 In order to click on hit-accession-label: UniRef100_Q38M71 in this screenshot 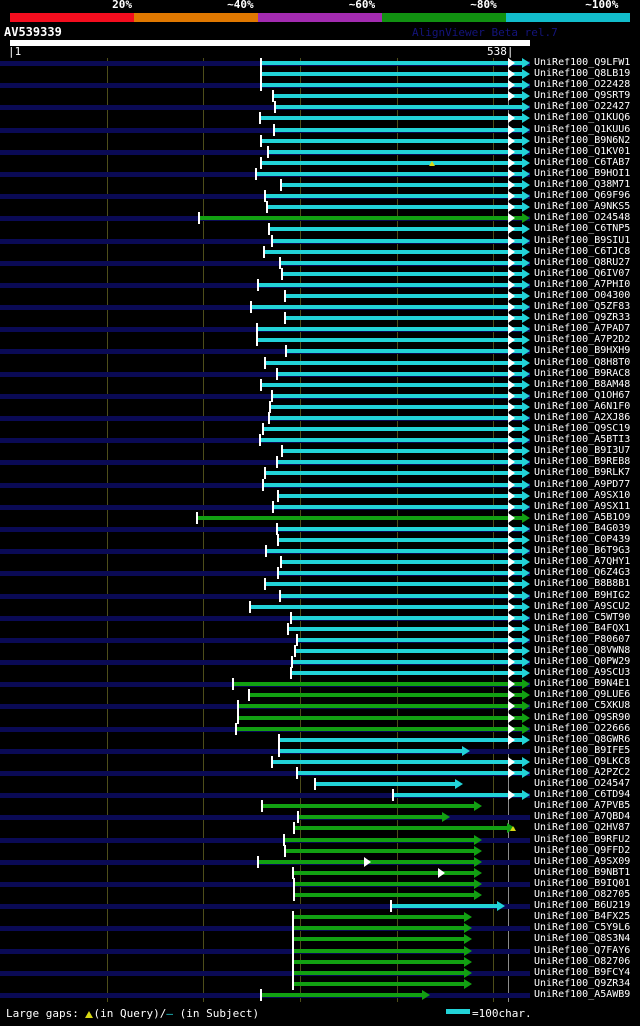, I will do `click(582, 185)`.